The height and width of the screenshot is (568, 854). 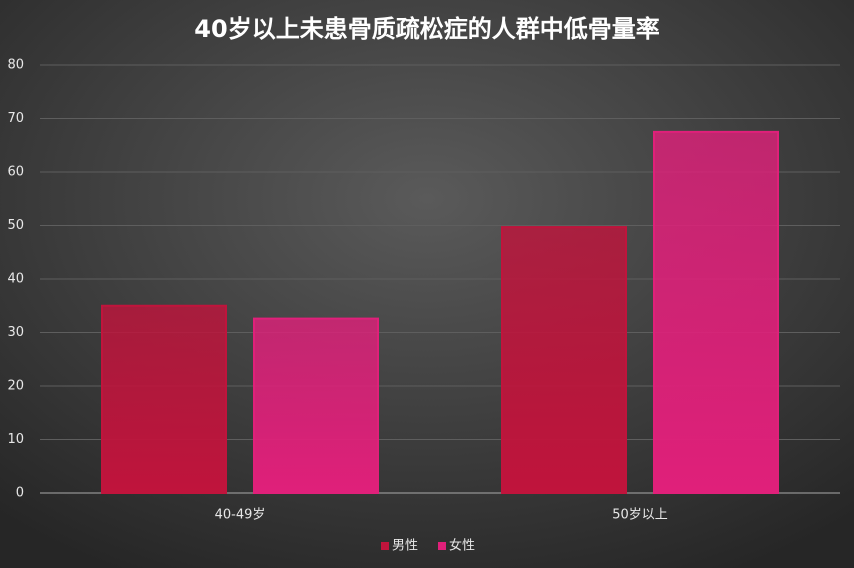 What do you see at coordinates (240, 515) in the screenshot?
I see `x-tick-label: 40-49岁` at bounding box center [240, 515].